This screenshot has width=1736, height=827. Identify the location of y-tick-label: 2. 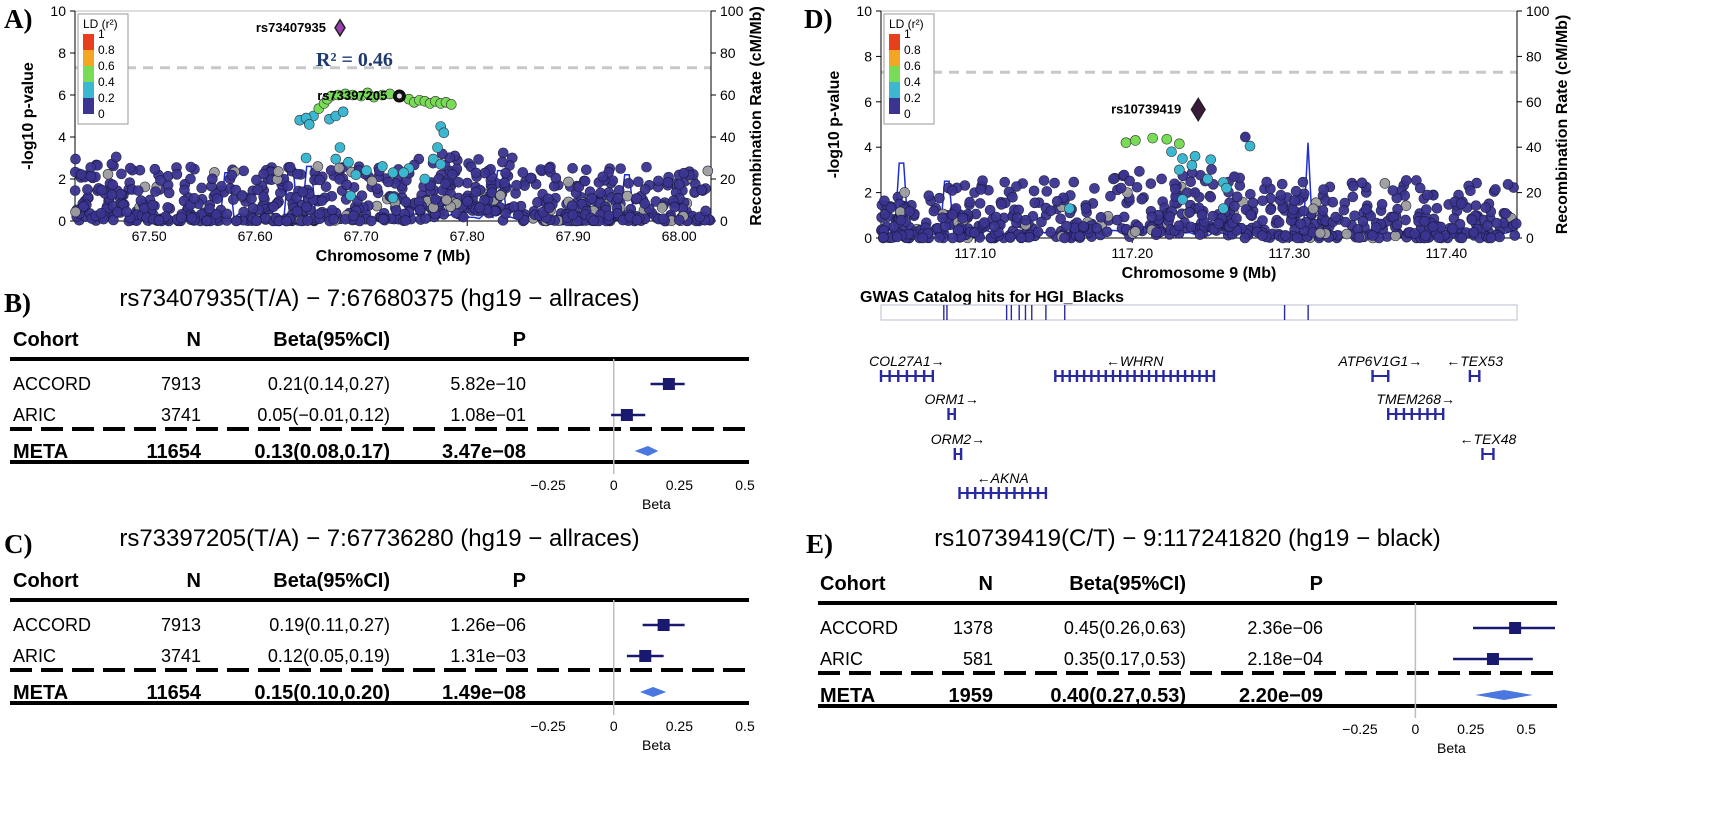
(868, 193).